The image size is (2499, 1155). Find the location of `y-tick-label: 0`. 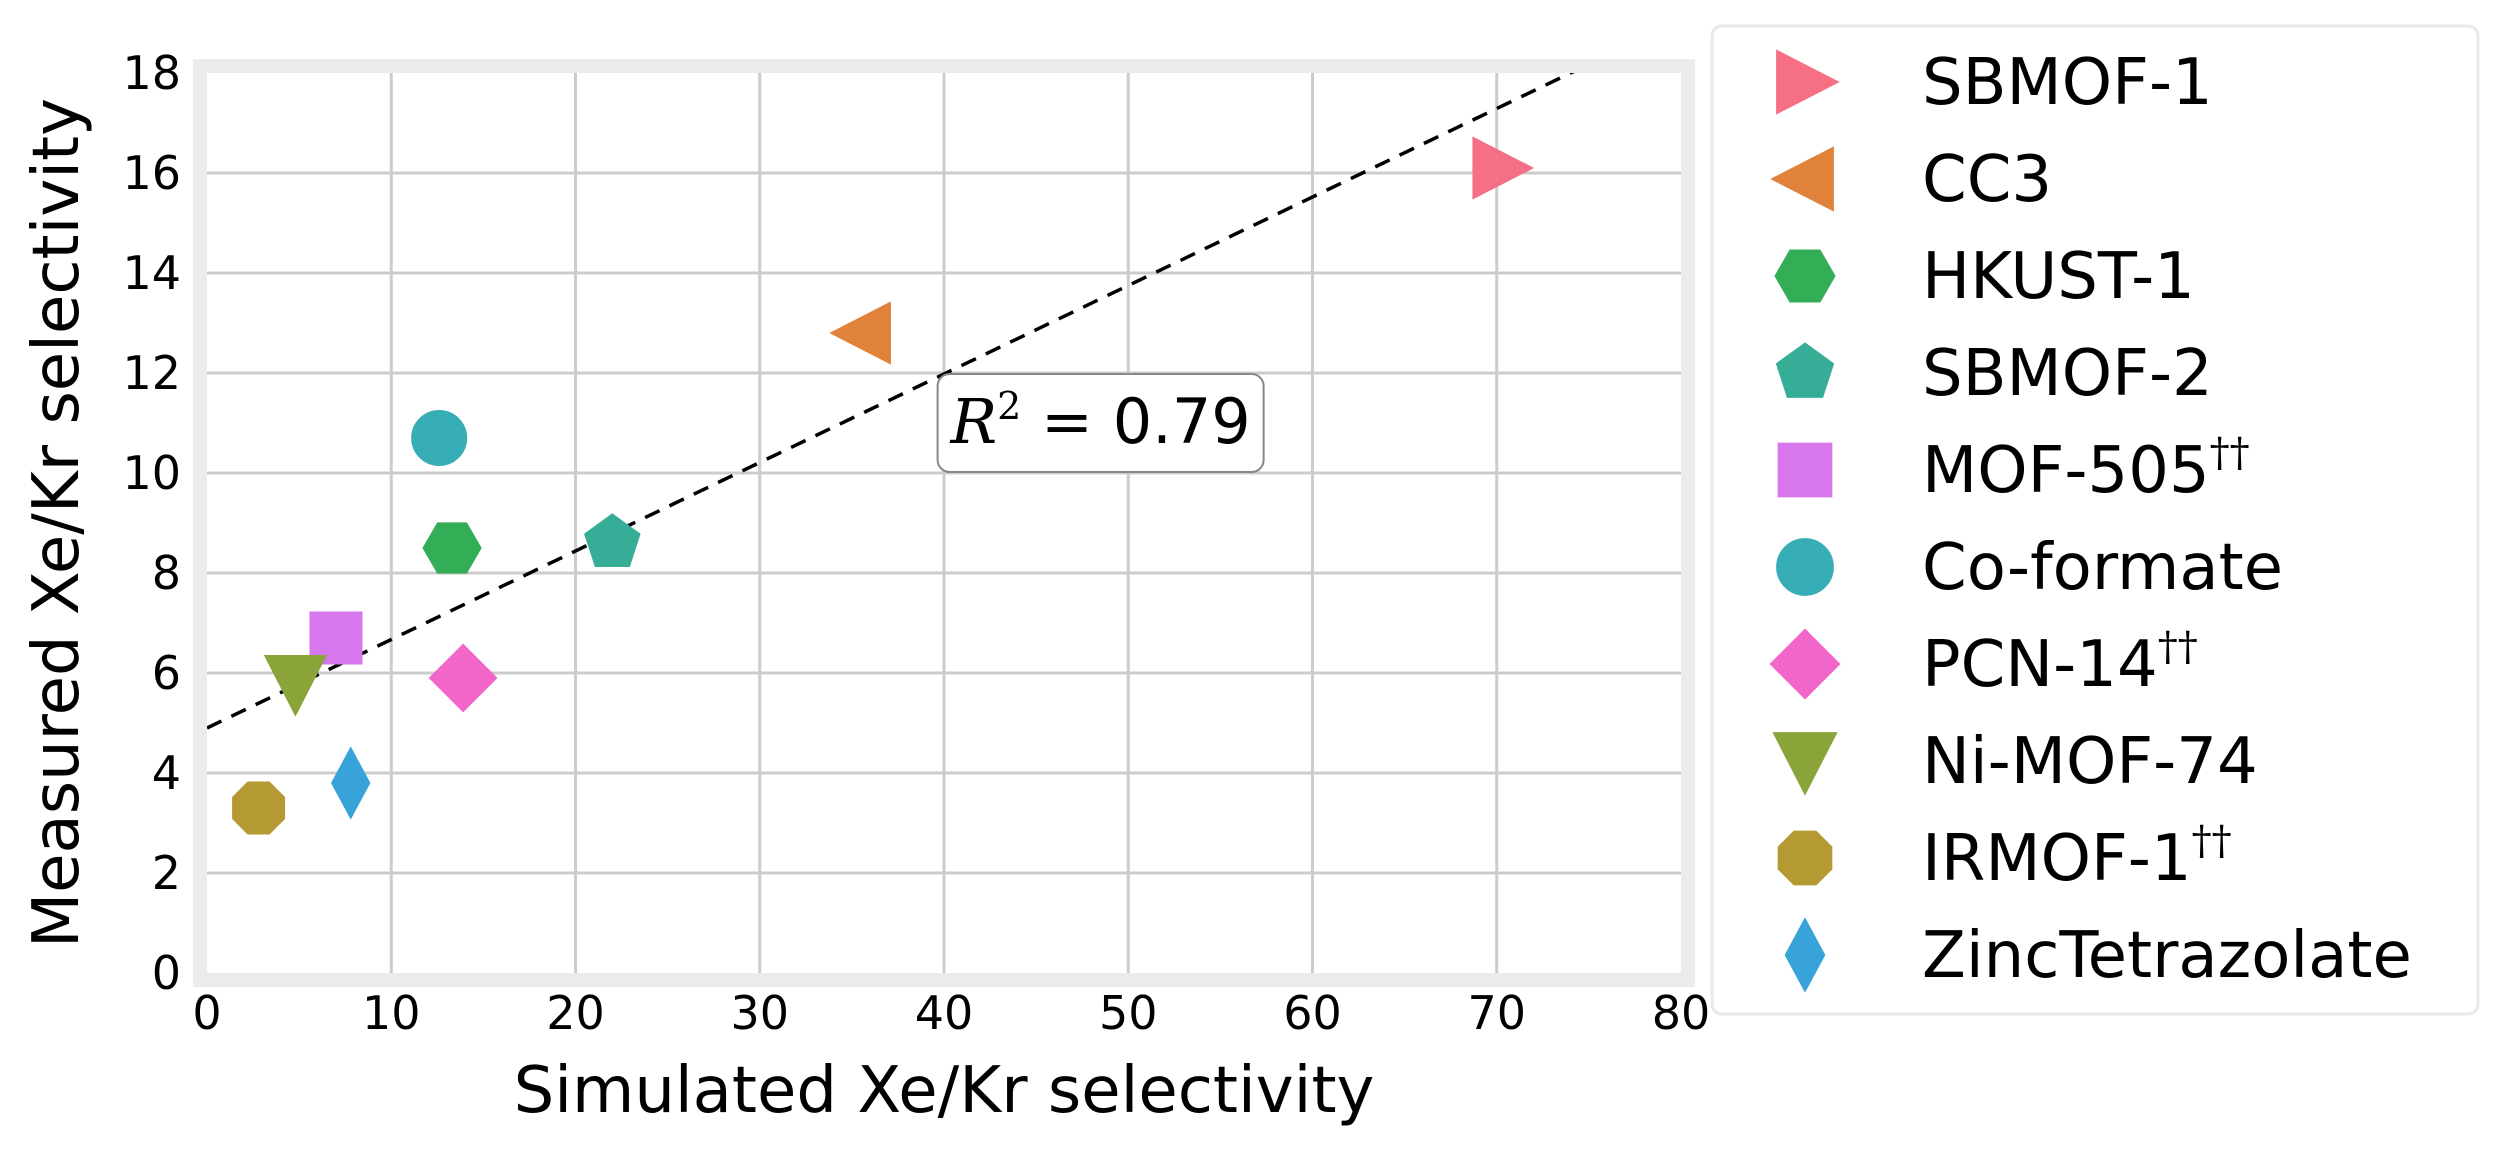

y-tick-label: 0 is located at coordinates (166, 973).